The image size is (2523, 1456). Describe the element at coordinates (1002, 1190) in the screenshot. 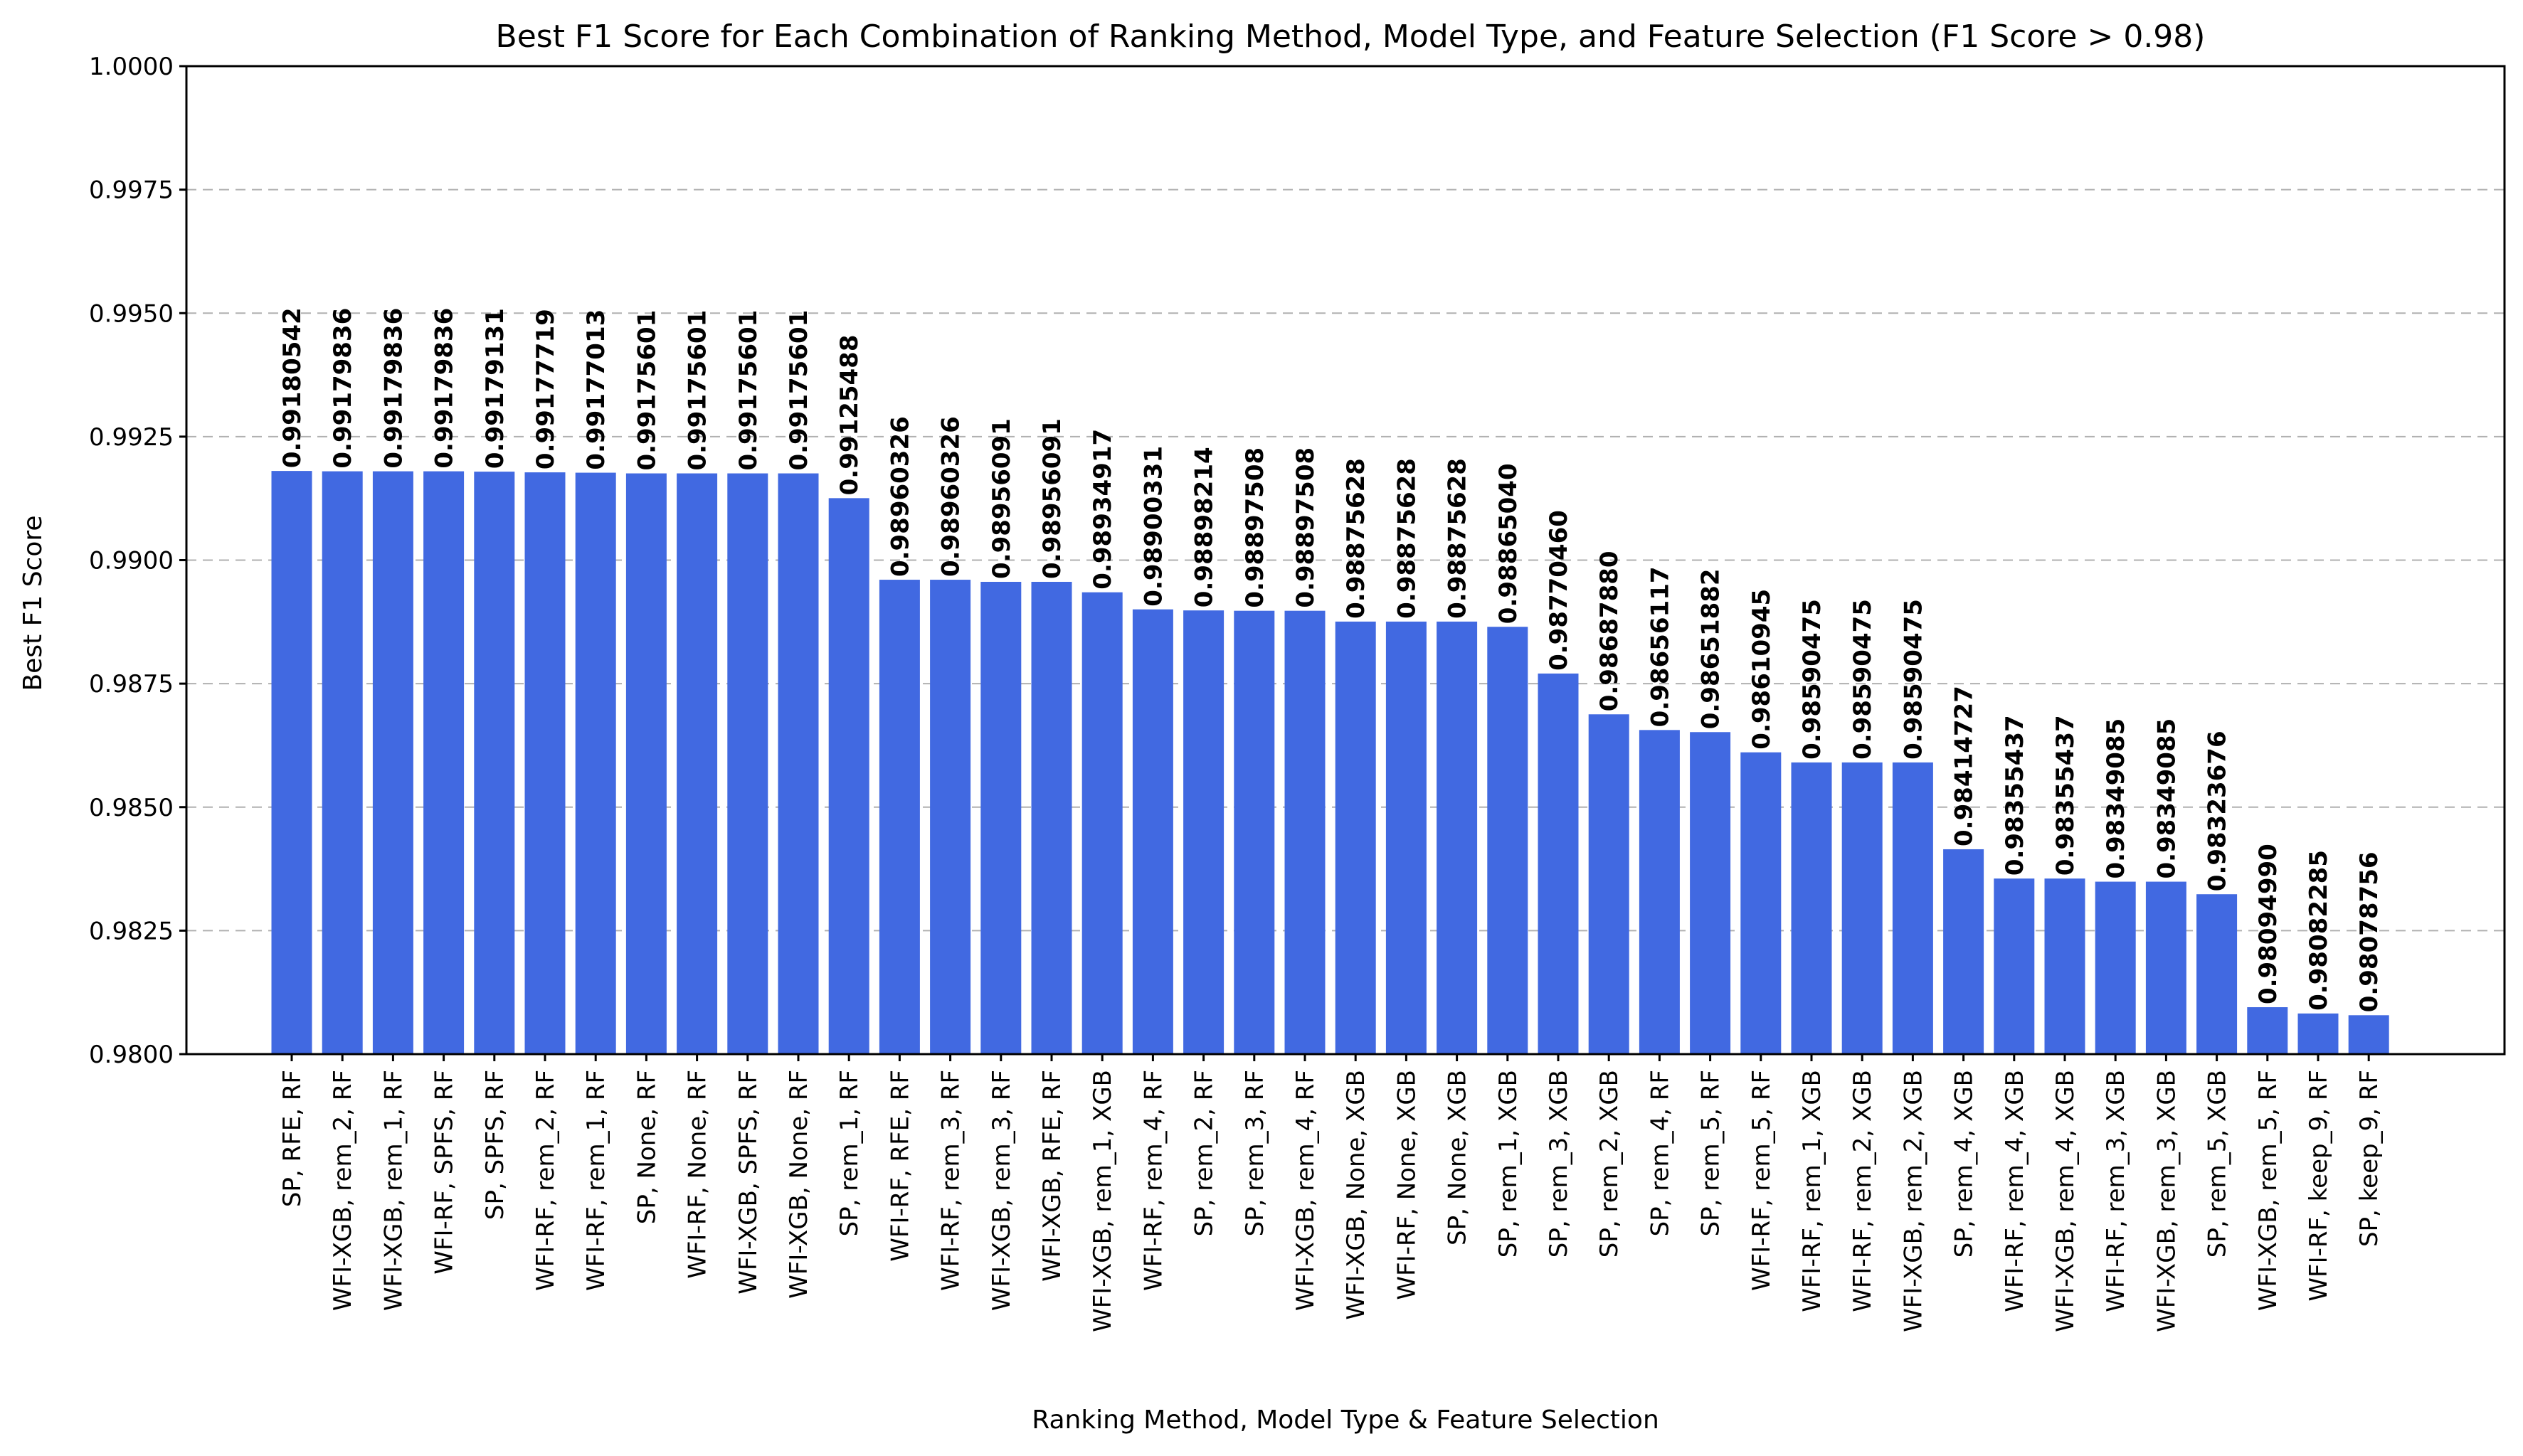

I see `x-tick-label: WFI-XGB, rem_3, RF` at that location.